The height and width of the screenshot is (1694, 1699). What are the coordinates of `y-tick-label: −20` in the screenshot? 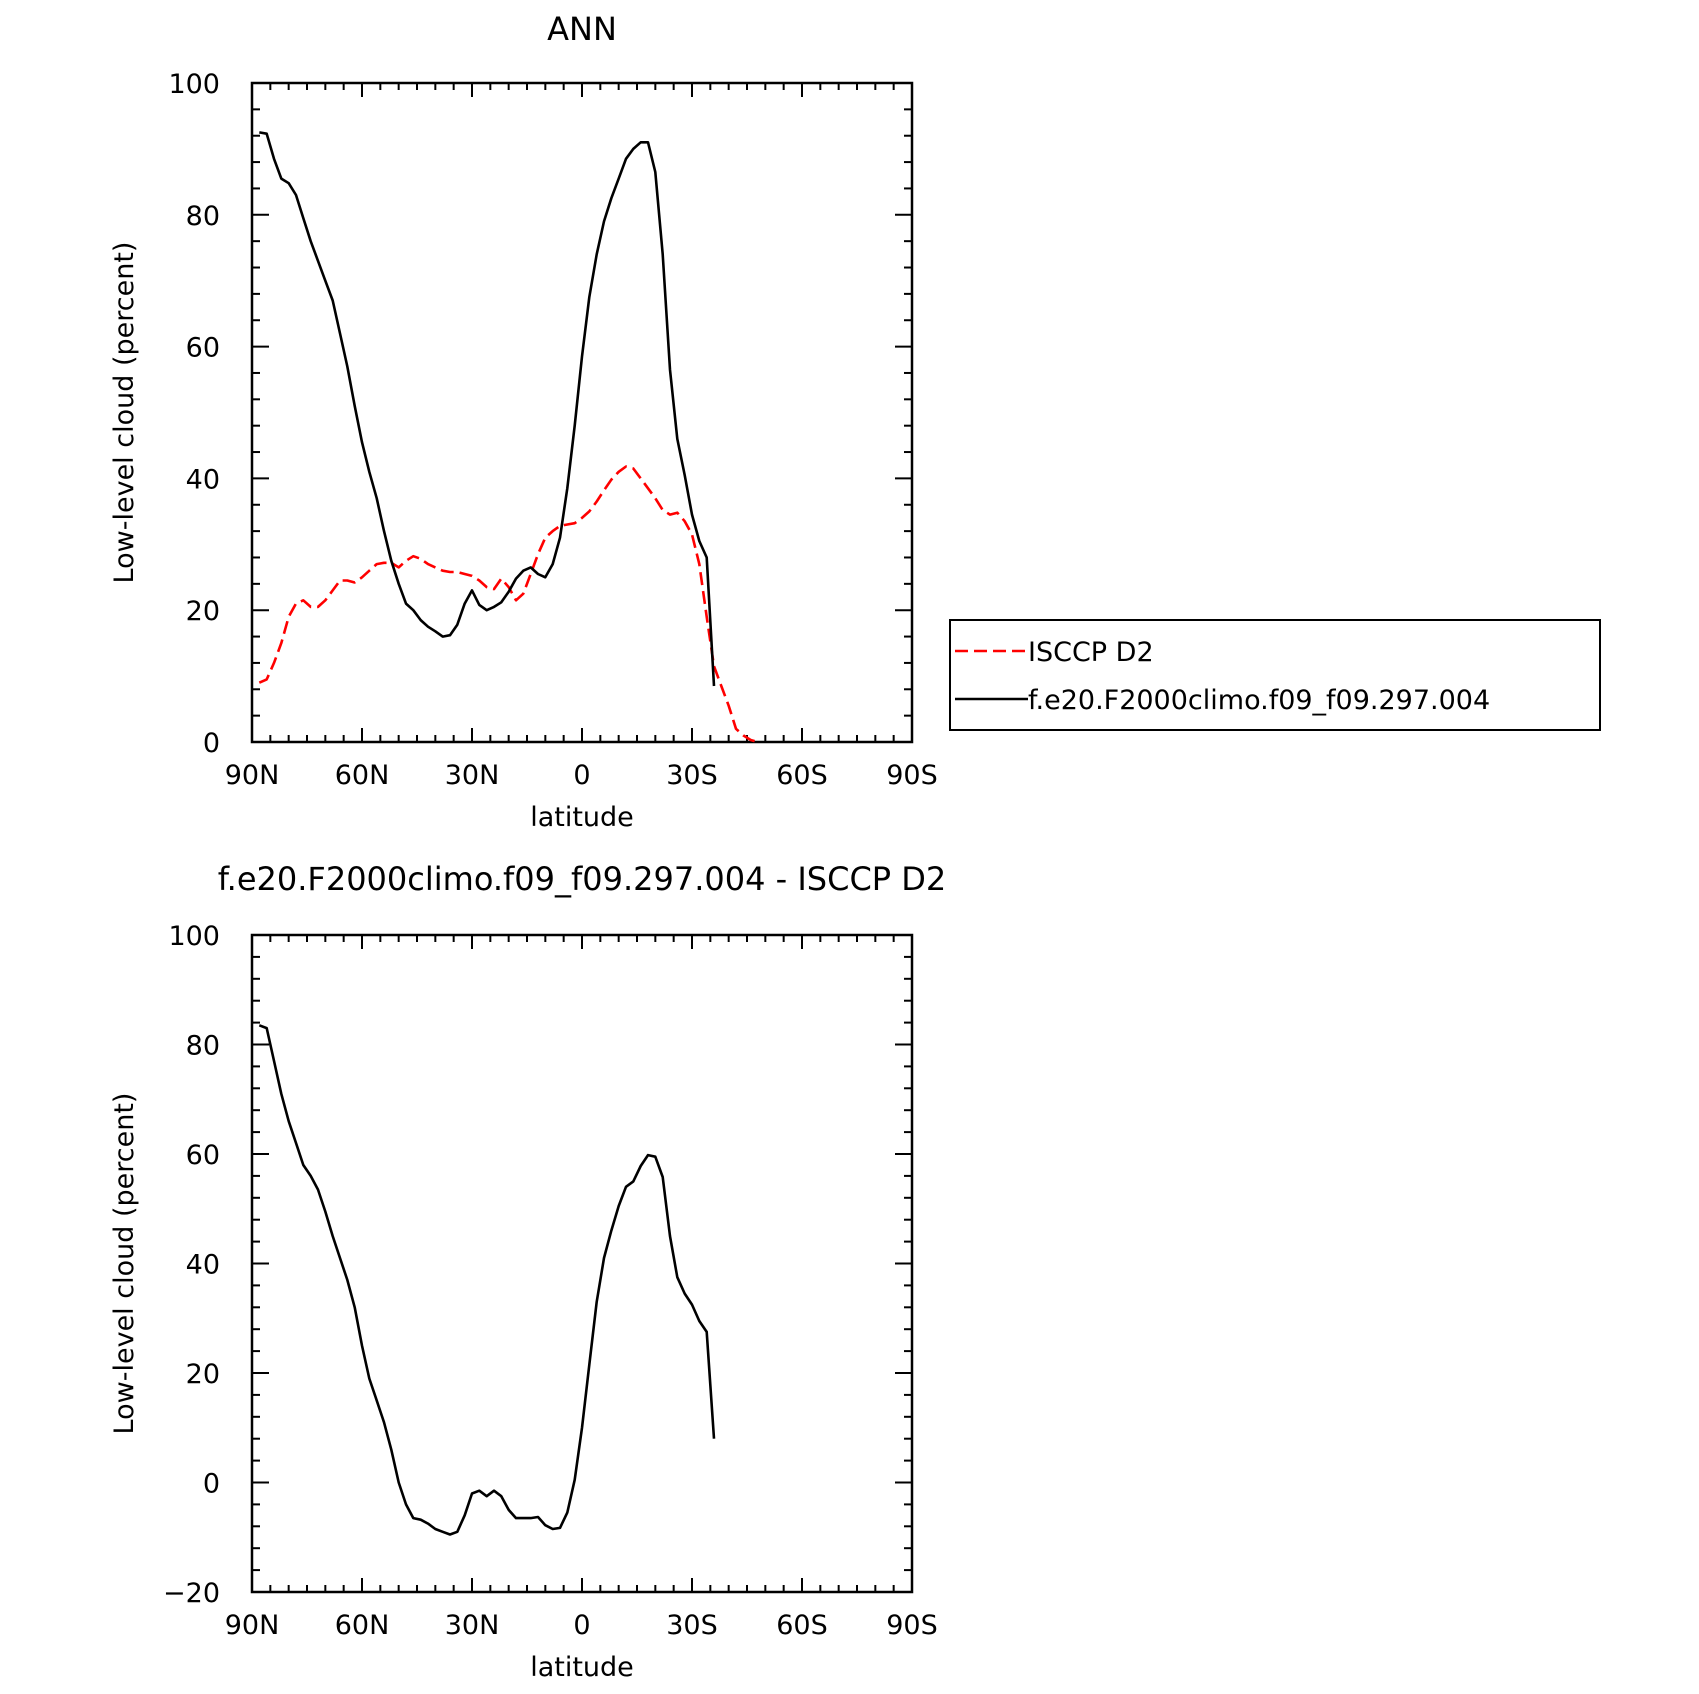 It's located at (191, 1593).